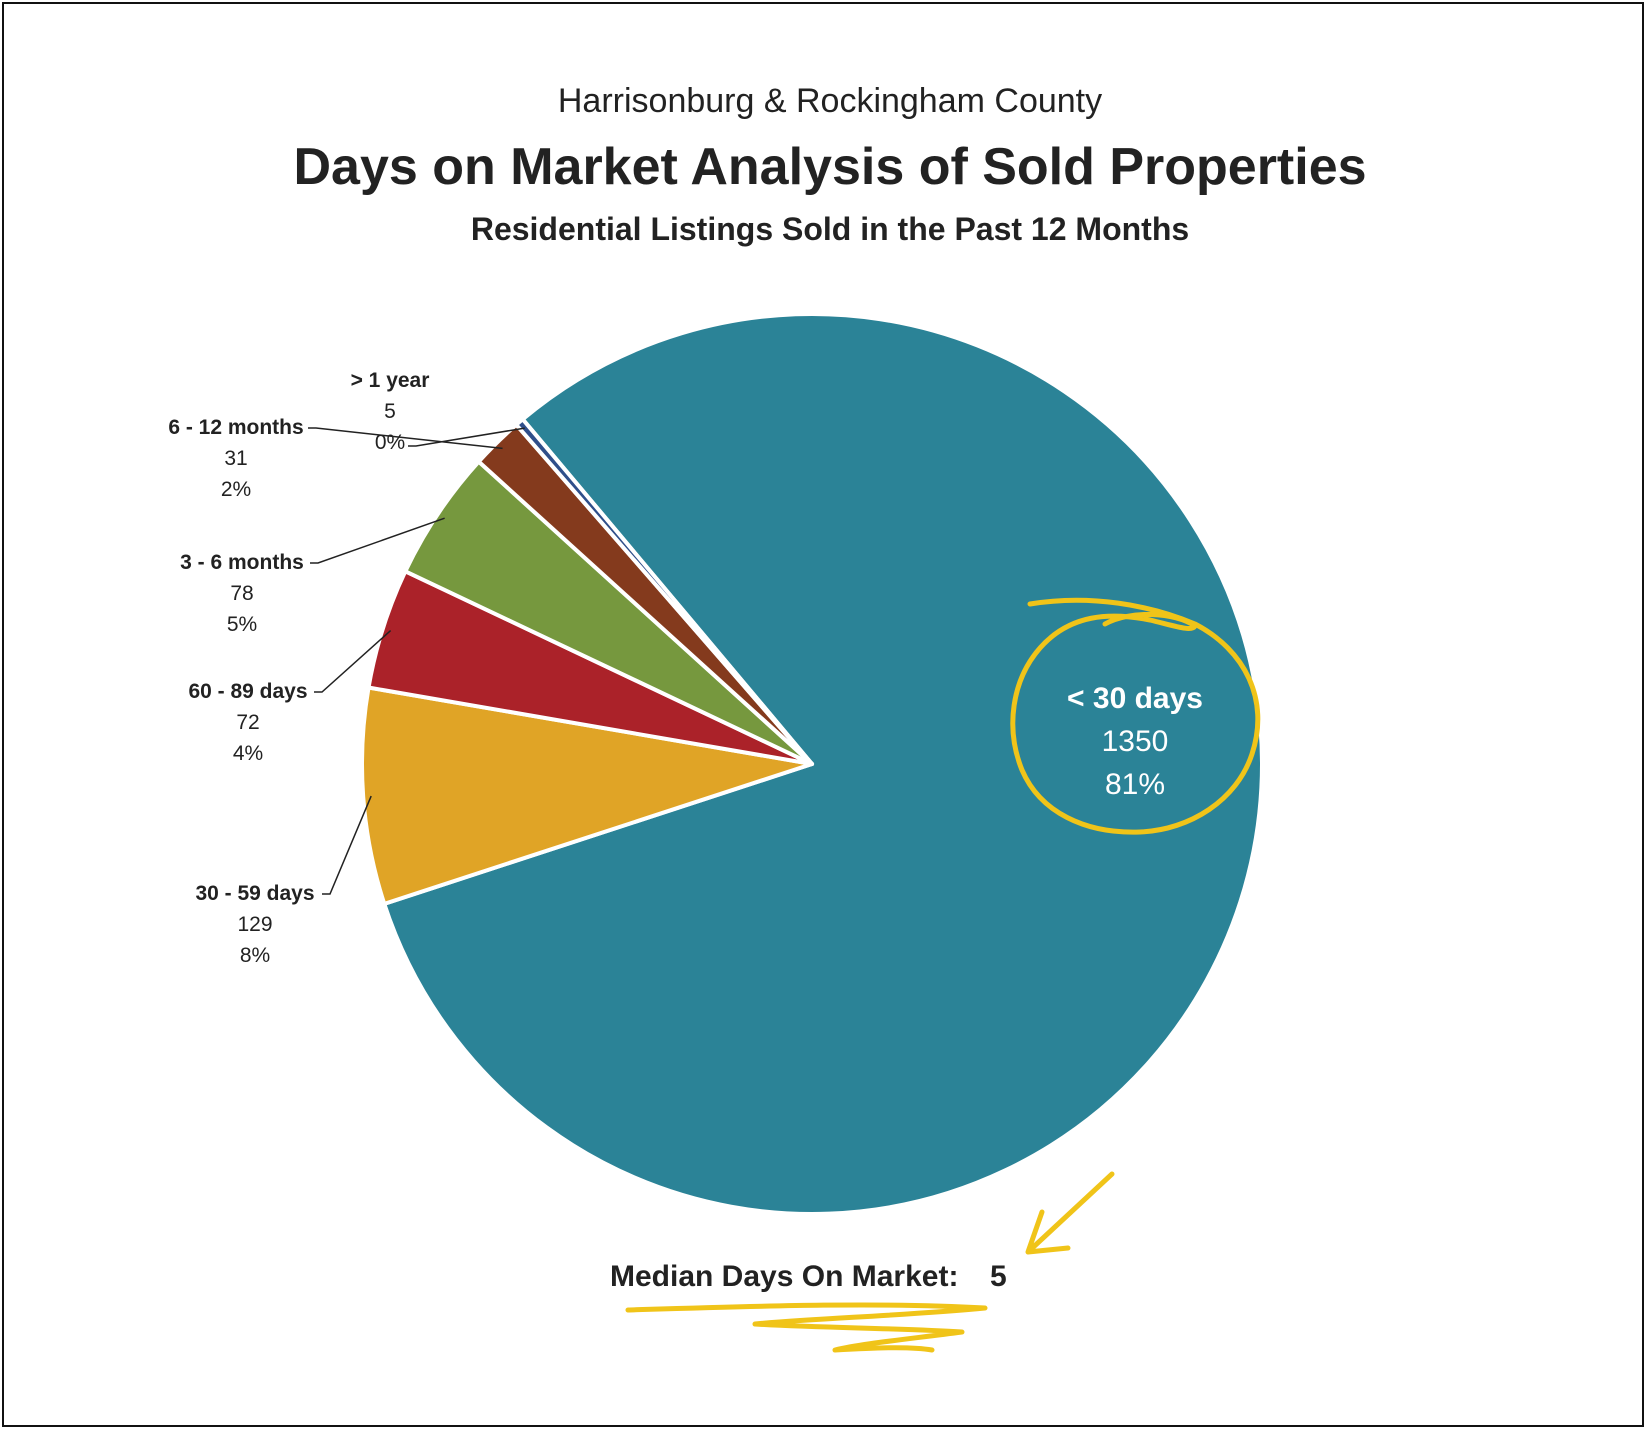 This screenshot has height=1431, width=1650. Describe the element at coordinates (830, 101) in the screenshot. I see `chart-region-label: Harrisonburg & Rockingham County` at that location.